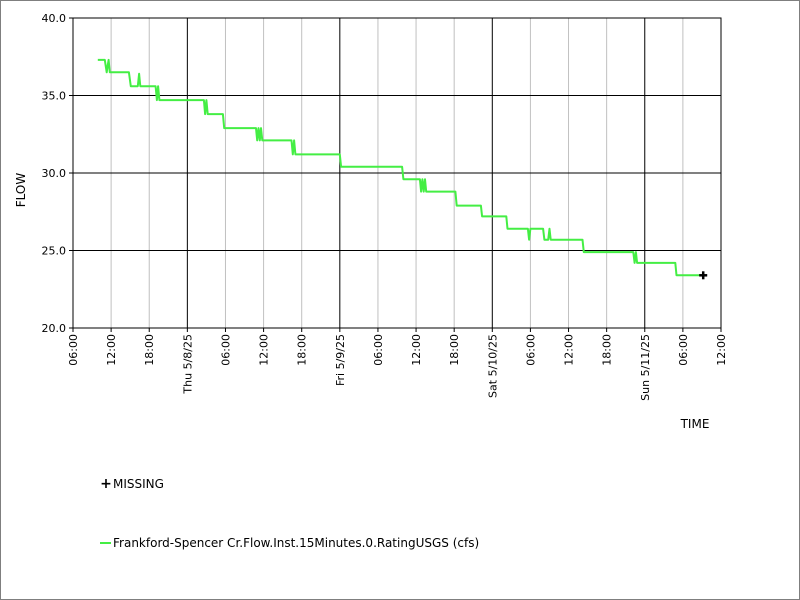 This screenshot has height=600, width=800. Describe the element at coordinates (703, 275) in the screenshot. I see `missing-marker` at that location.